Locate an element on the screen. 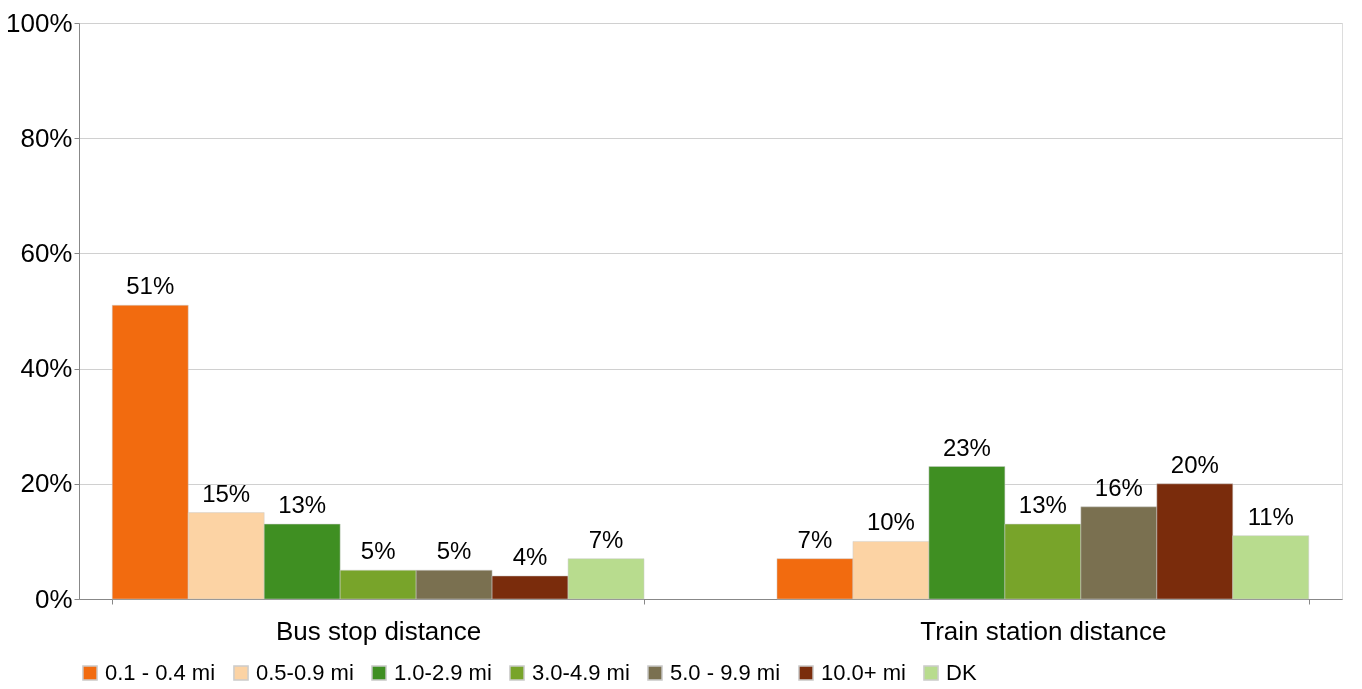 Image resolution: width=1362 pixels, height=689 pixels. y-tick-label: 20% is located at coordinates (46, 483).